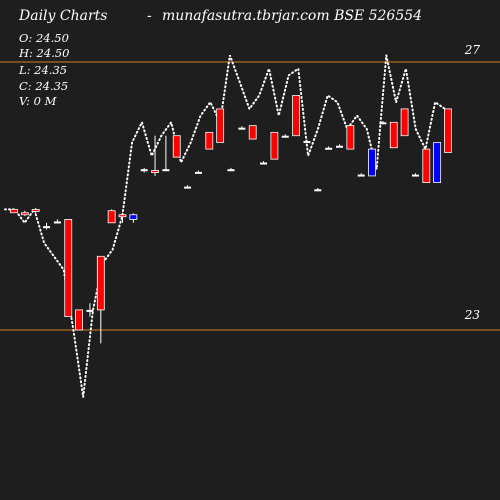  What do you see at coordinates (292, 16) in the screenshot?
I see `chart-source: munafasutra.tbrjar.com BSE 526554` at bounding box center [292, 16].